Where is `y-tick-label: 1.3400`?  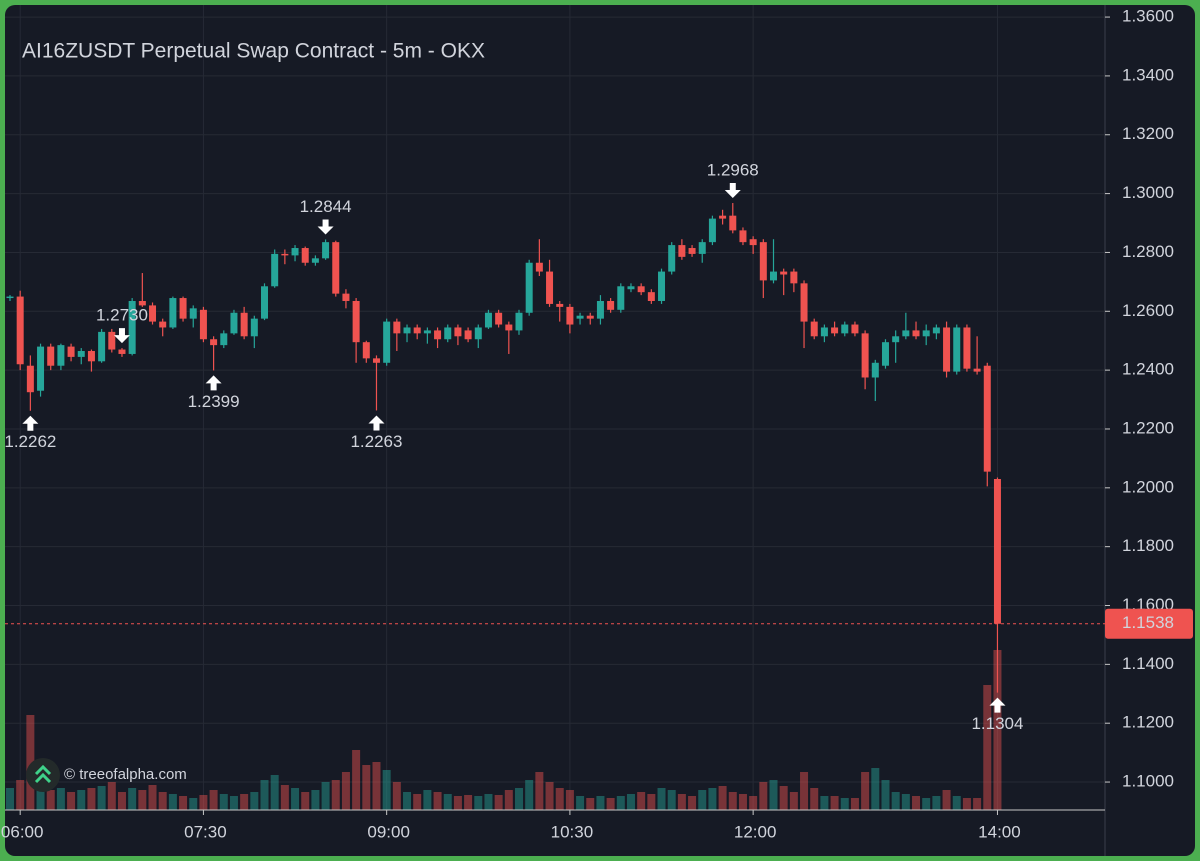 y-tick-label: 1.3400 is located at coordinates (1148, 74).